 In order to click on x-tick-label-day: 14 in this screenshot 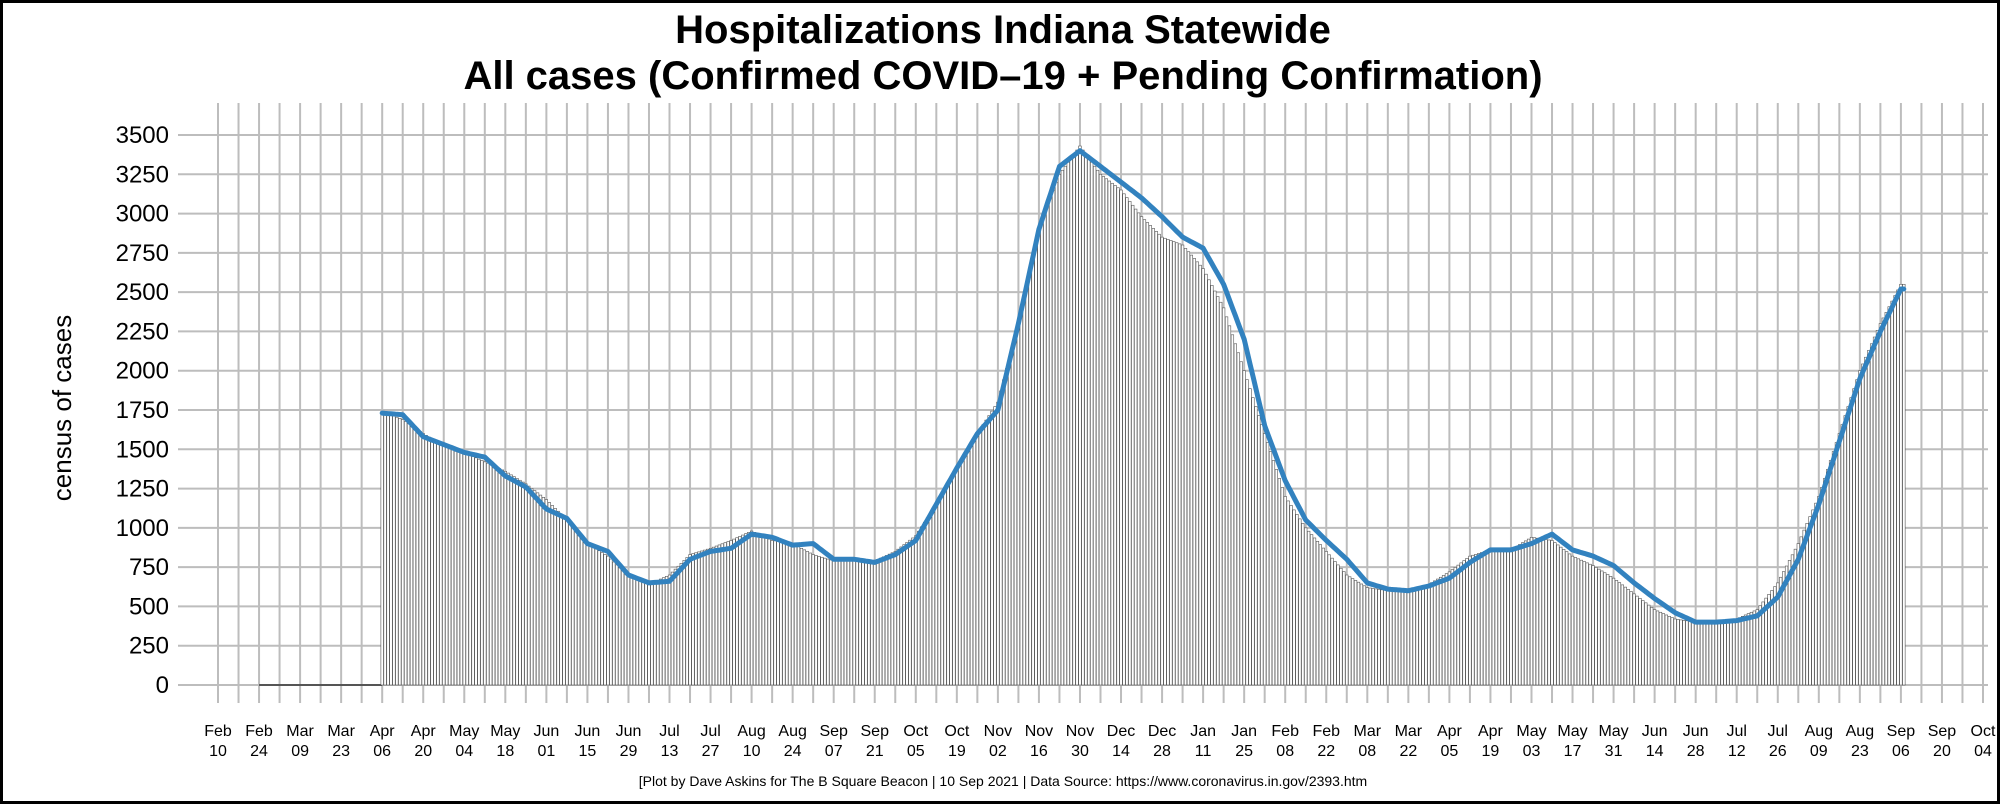, I will do `click(1121, 751)`.